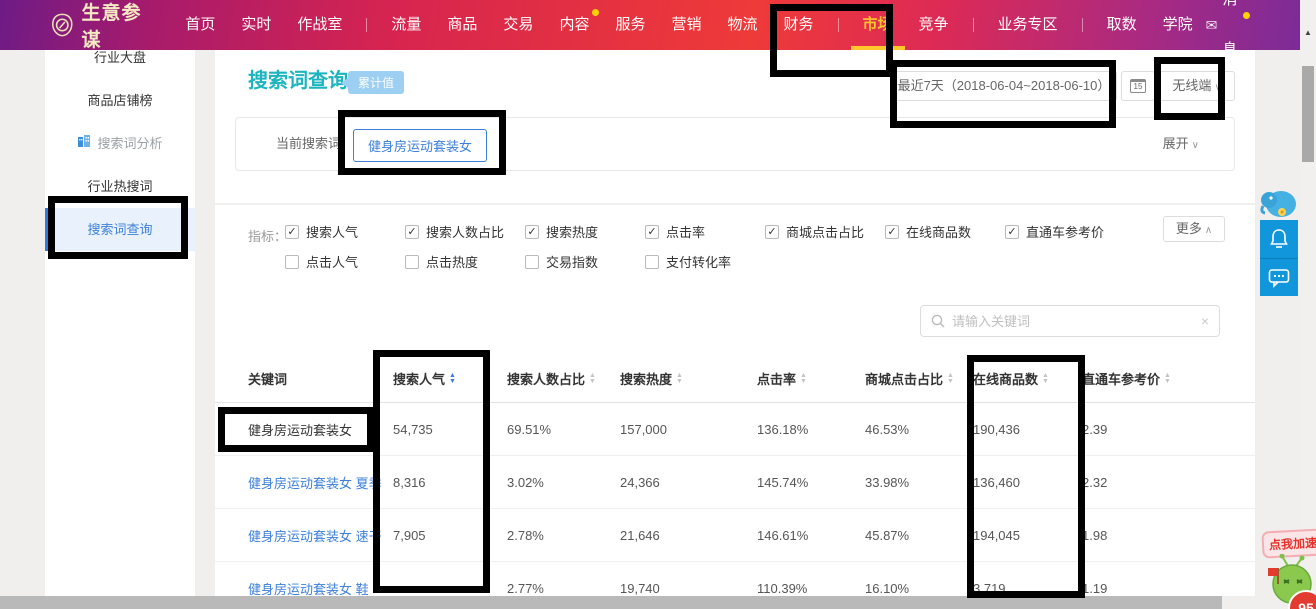 Image resolution: width=1316 pixels, height=609 pixels. I want to click on column-header-search-heat: 搜索热度 ▲ ▼, so click(688, 378).